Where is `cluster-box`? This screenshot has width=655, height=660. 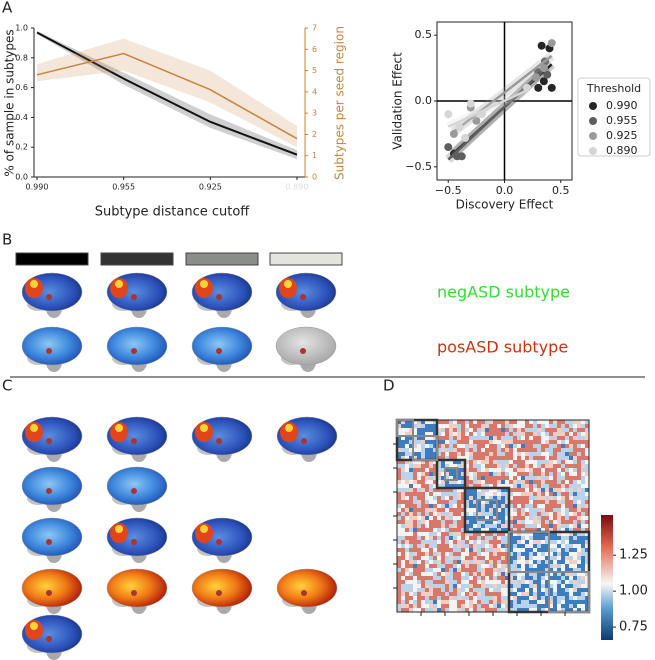 cluster-box is located at coordinates (451, 474).